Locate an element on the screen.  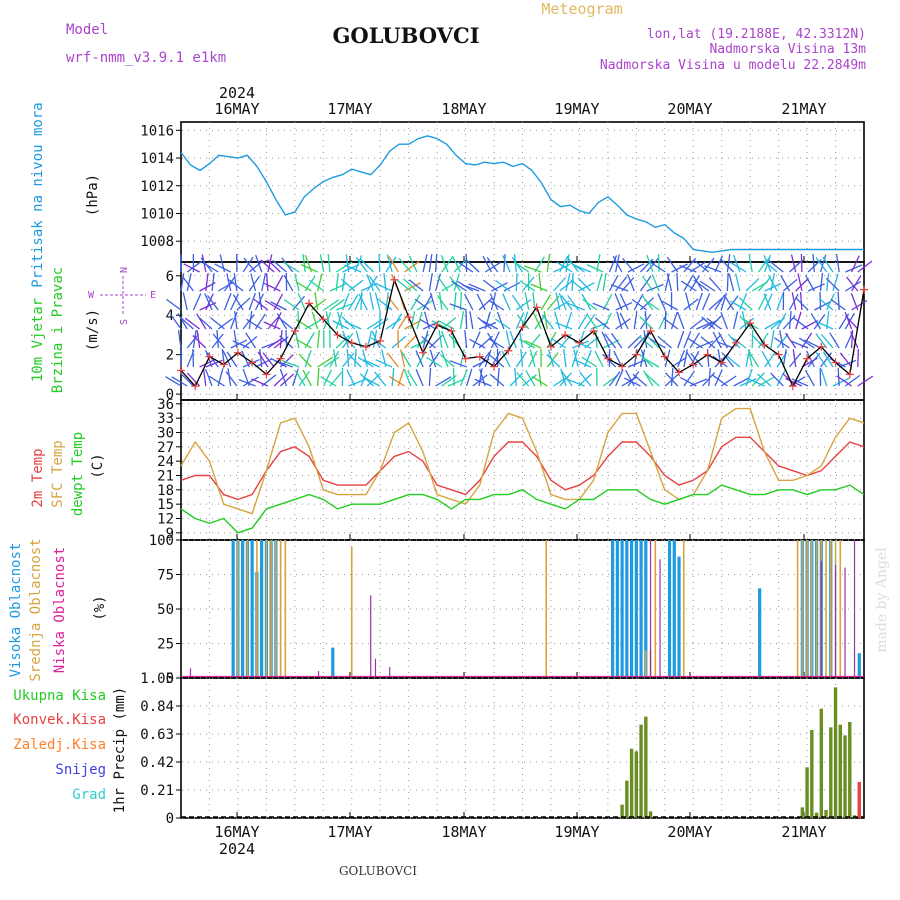
y-tick-label: 25 is located at coordinates (165, 645).